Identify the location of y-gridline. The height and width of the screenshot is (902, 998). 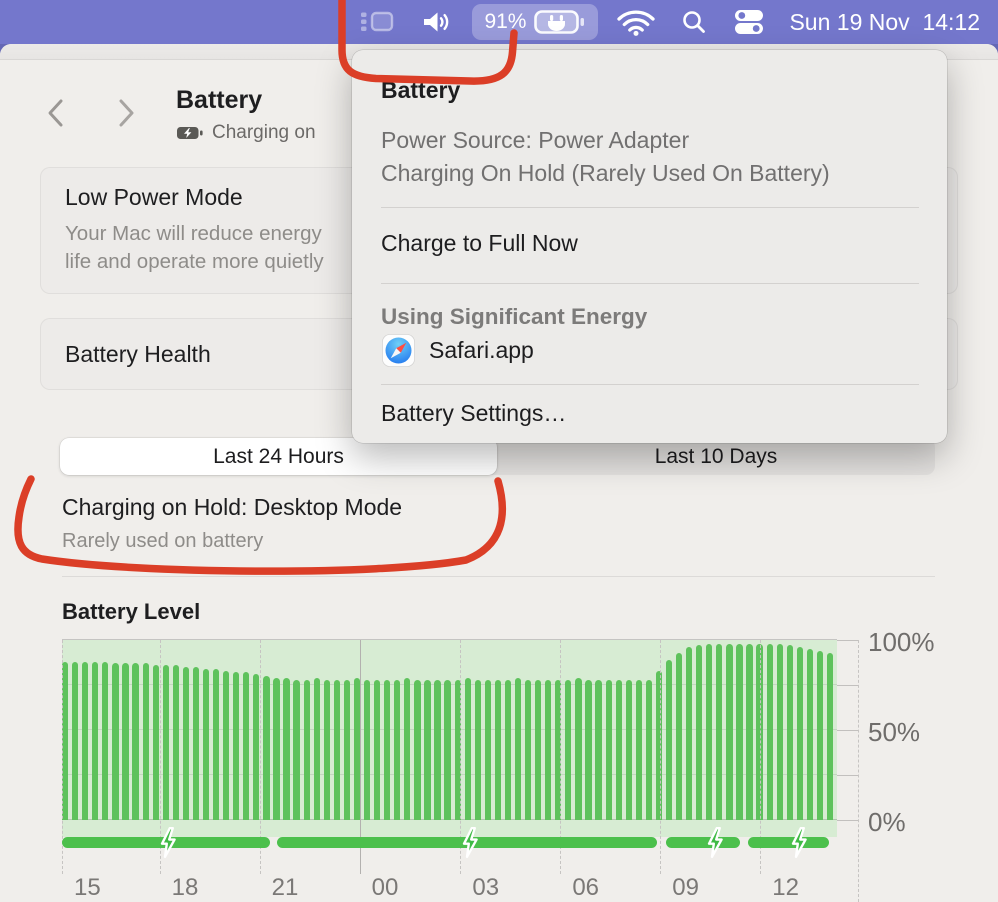
(449, 639).